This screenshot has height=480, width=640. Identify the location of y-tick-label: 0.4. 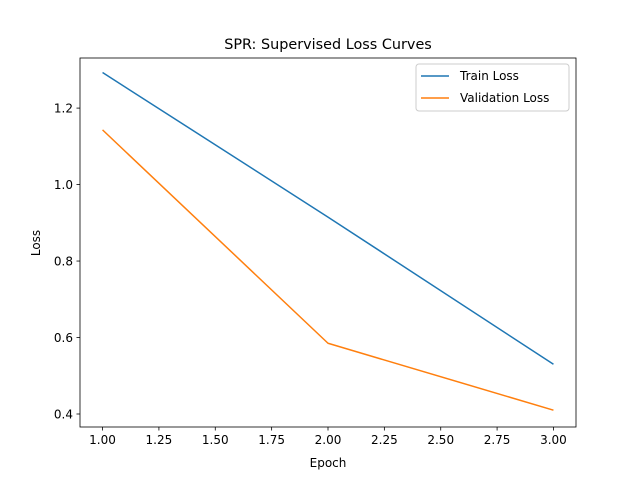
(63, 414).